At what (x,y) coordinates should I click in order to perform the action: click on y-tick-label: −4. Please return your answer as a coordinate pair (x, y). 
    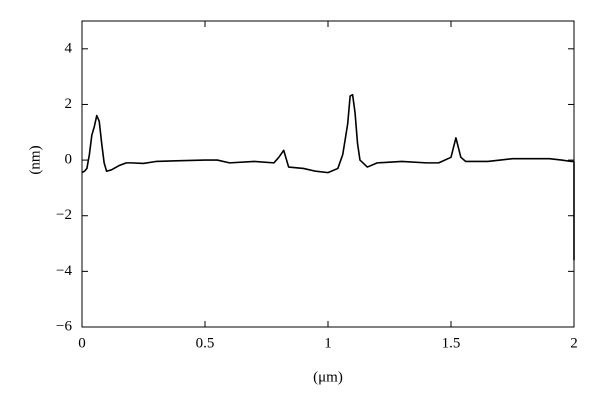
    Looking at the image, I should click on (64, 271).